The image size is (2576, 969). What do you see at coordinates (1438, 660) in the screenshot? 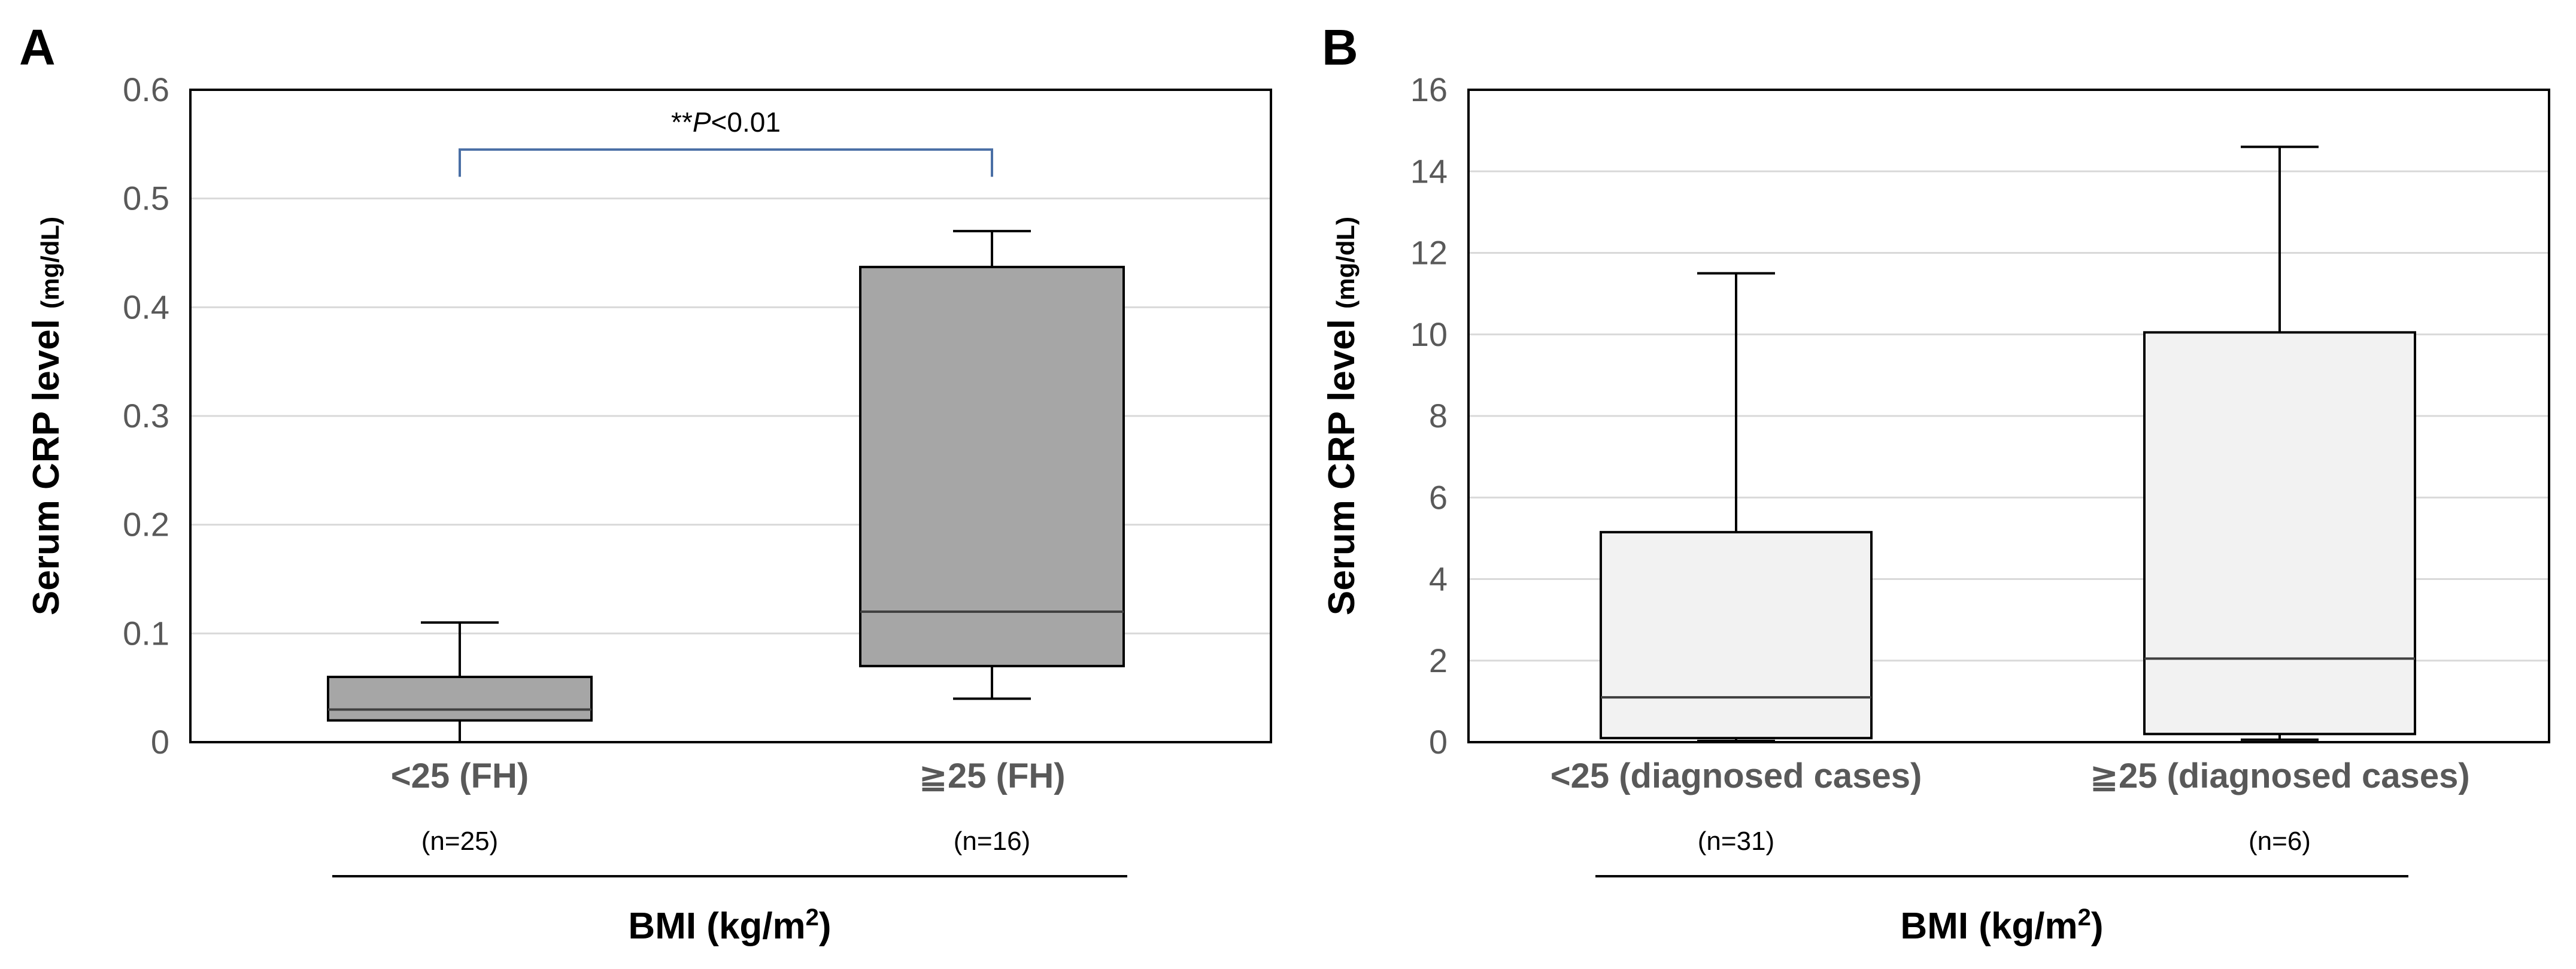
I see `y-tick-label: 2` at bounding box center [1438, 660].